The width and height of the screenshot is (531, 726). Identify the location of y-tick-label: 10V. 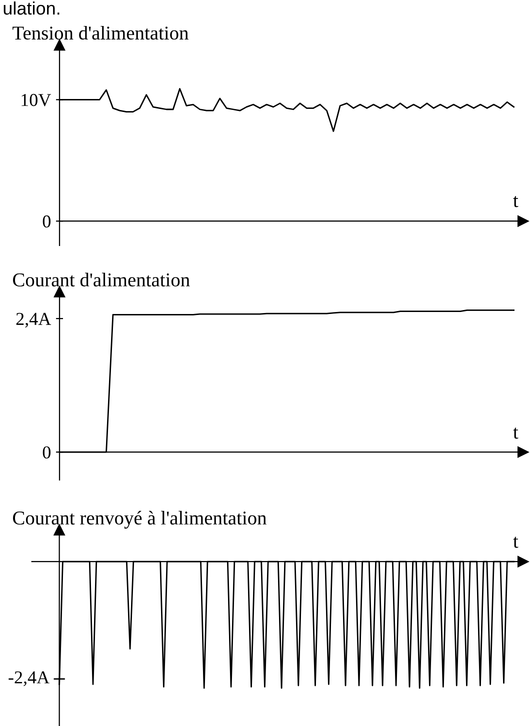
(36, 100).